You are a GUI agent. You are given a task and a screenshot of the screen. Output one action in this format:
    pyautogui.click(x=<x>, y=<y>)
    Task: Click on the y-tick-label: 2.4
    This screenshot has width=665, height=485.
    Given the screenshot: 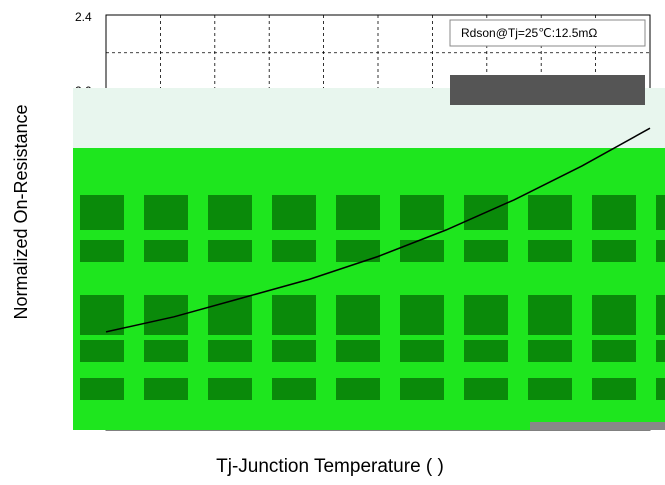 What is the action you would take?
    pyautogui.click(x=83, y=17)
    